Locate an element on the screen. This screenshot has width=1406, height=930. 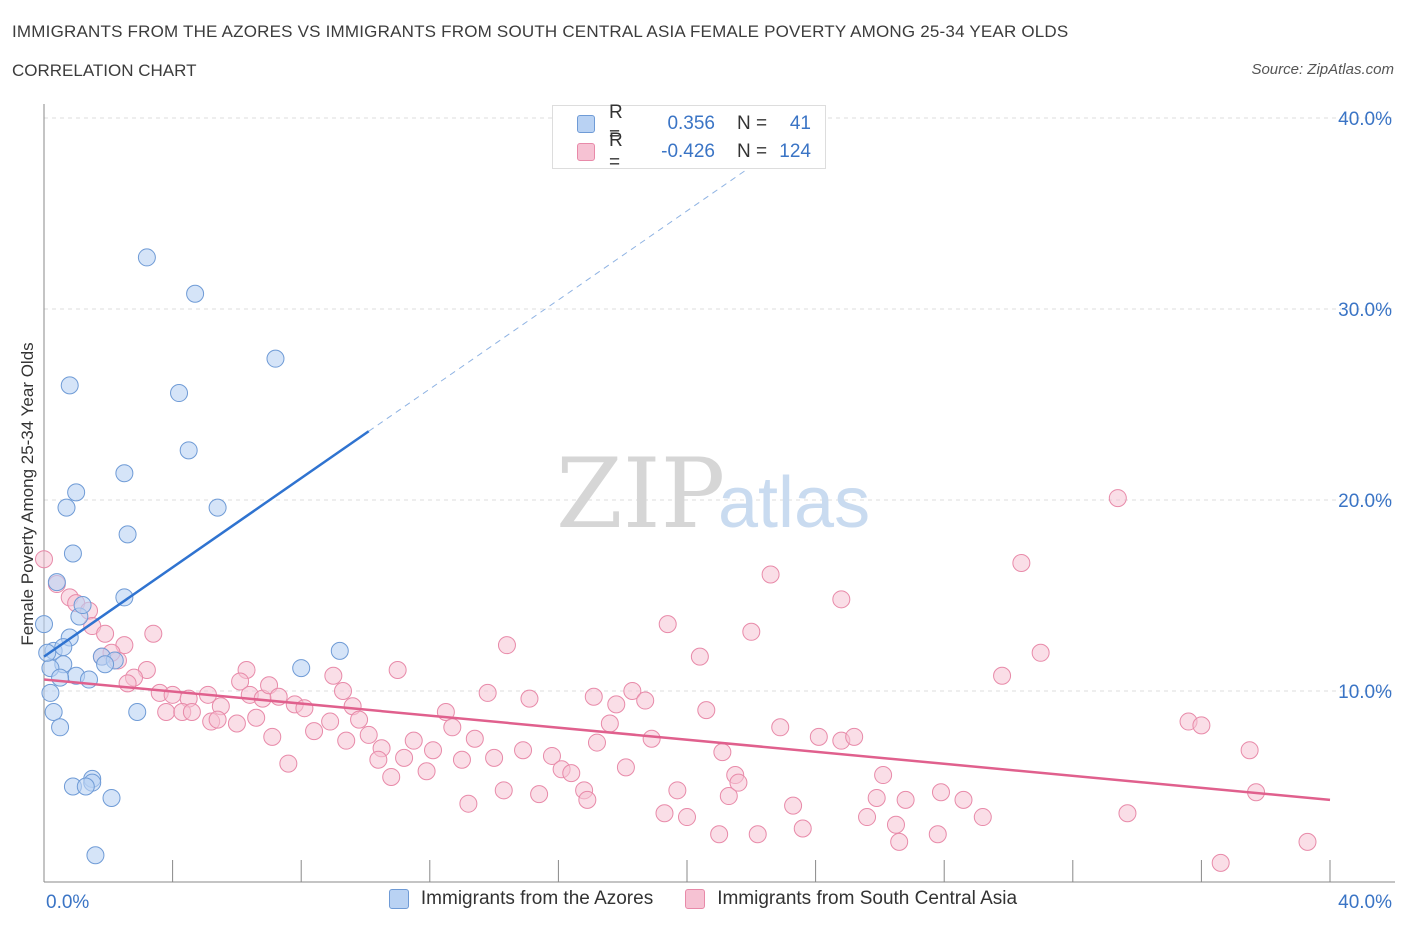
legend-r-value: 0.356 is located at coordinates (691, 123).